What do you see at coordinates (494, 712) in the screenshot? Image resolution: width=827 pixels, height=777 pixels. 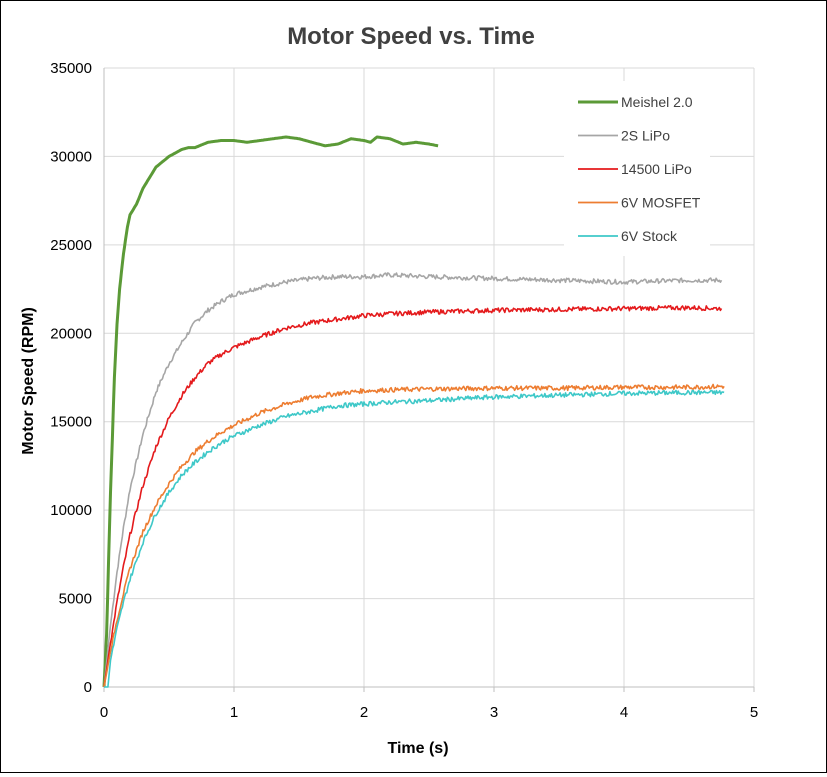 I see `x-tick-label: 3` at bounding box center [494, 712].